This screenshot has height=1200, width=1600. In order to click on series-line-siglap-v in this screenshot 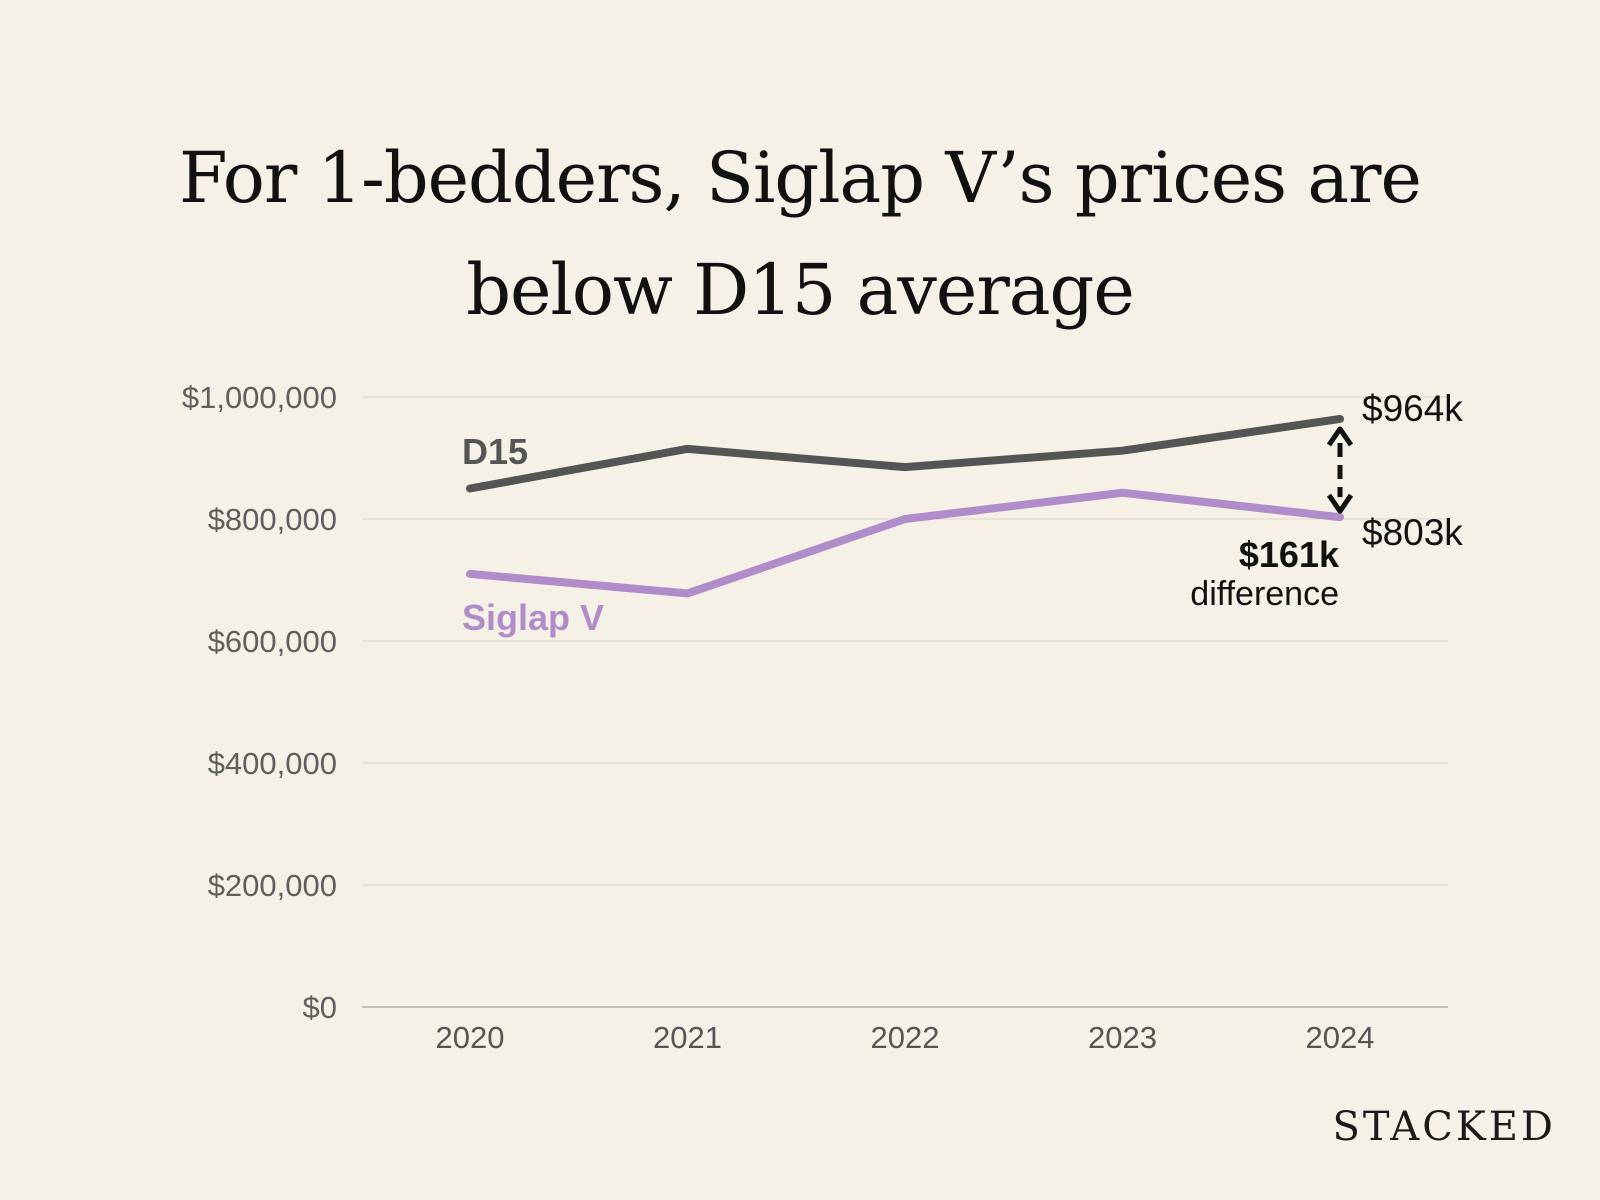, I will do `click(905, 543)`.